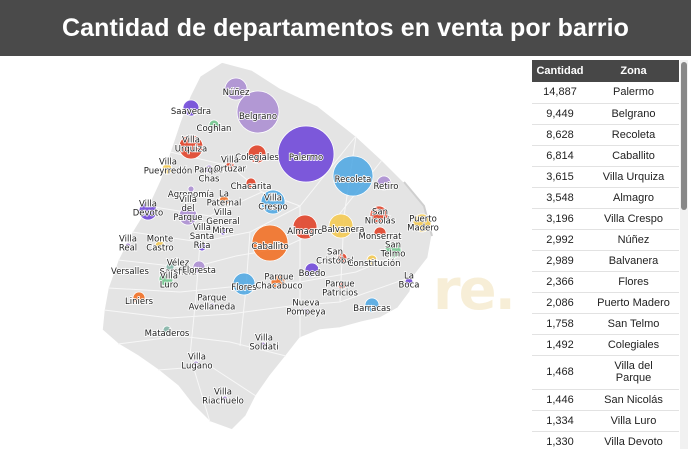  What do you see at coordinates (191, 195) in the screenshot?
I see `map-label-agronomia: Agronomía` at bounding box center [191, 195].